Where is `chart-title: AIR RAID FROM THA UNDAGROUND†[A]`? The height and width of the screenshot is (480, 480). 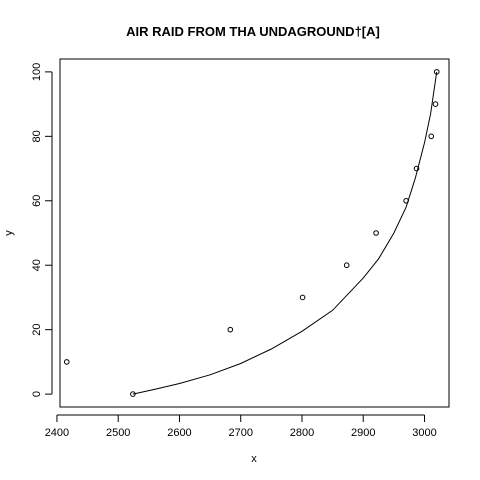
chart-title: AIR RAID FROM THA UNDAGROUND†[A] is located at coordinates (253, 31).